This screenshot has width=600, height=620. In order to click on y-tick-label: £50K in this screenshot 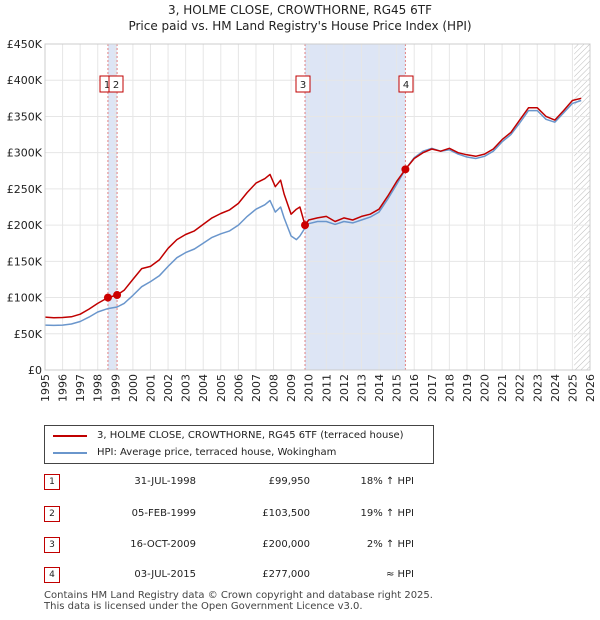, I will do `click(28, 334)`.